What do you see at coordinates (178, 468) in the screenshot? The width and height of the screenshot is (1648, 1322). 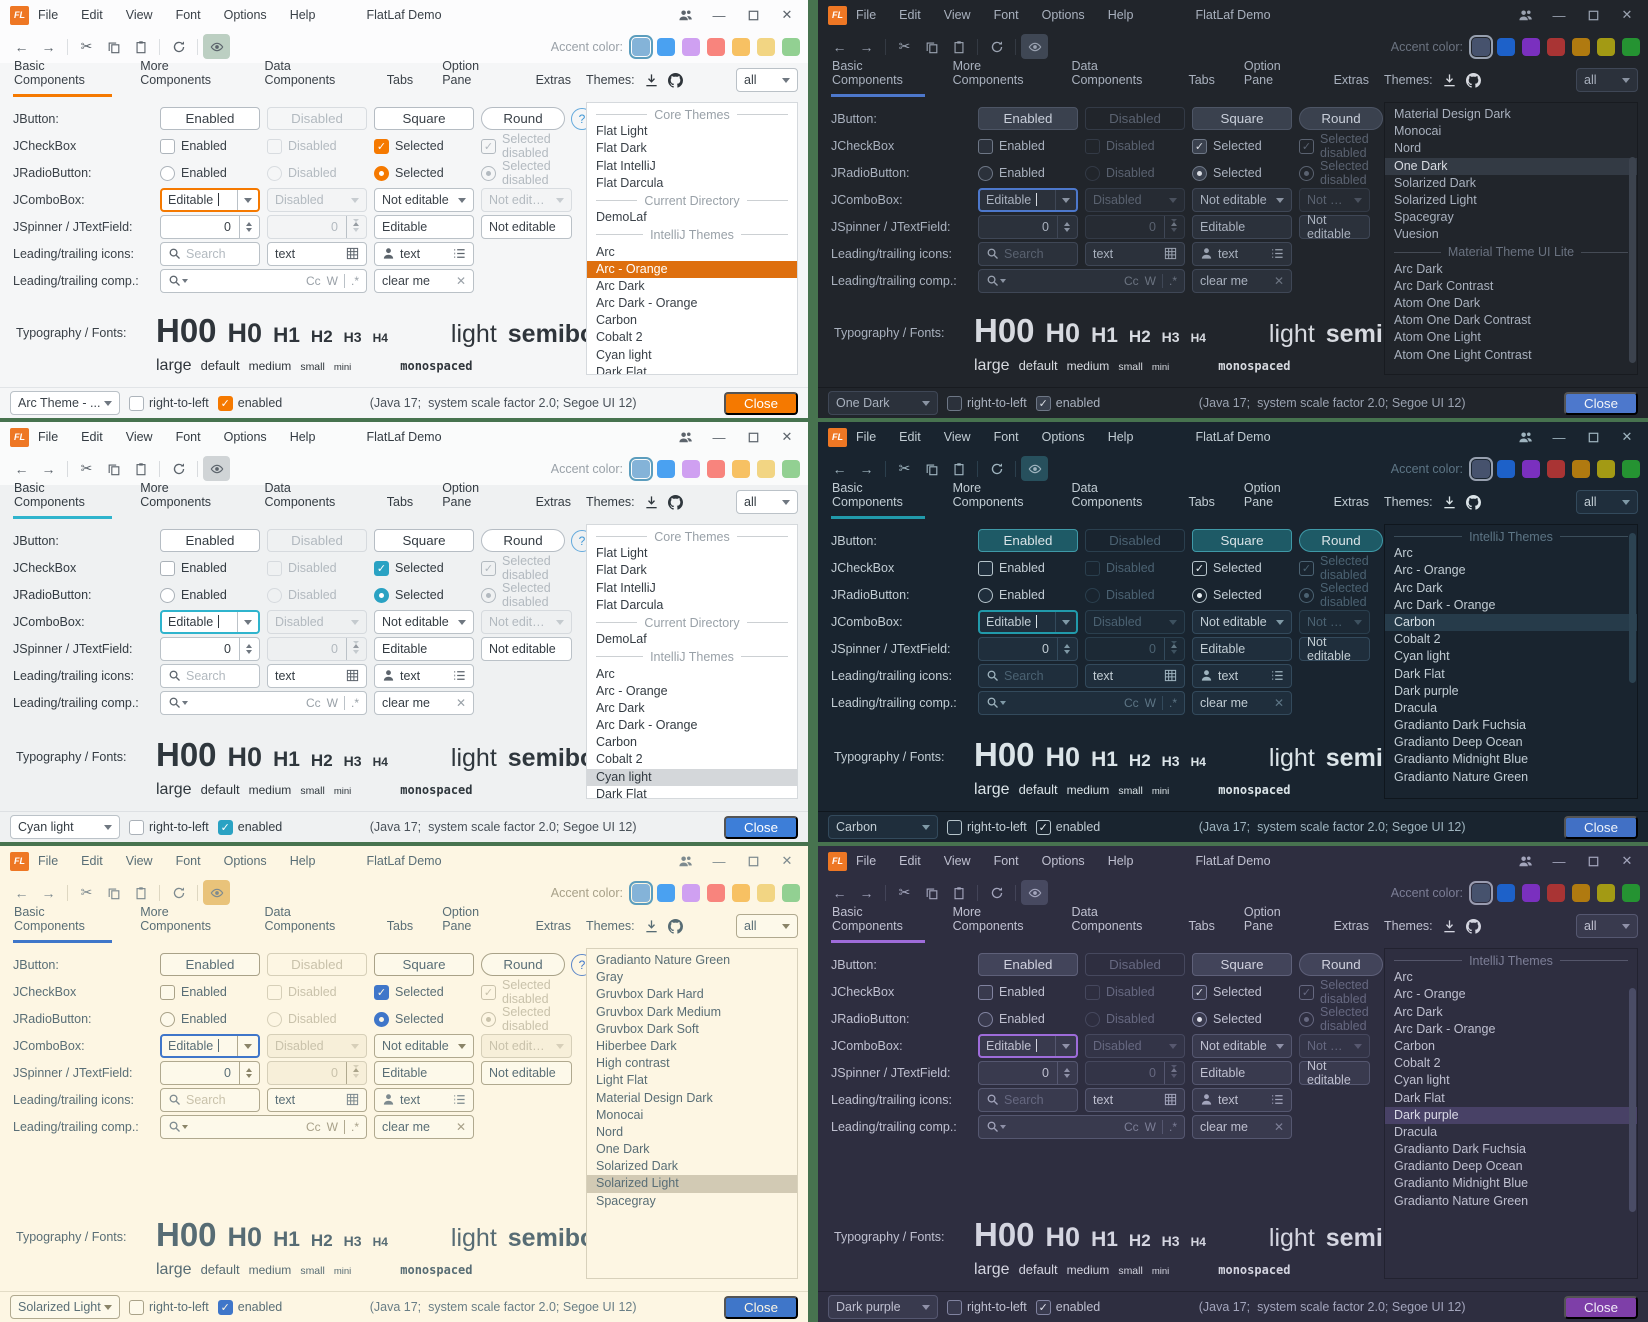 I see `refresh-icon` at bounding box center [178, 468].